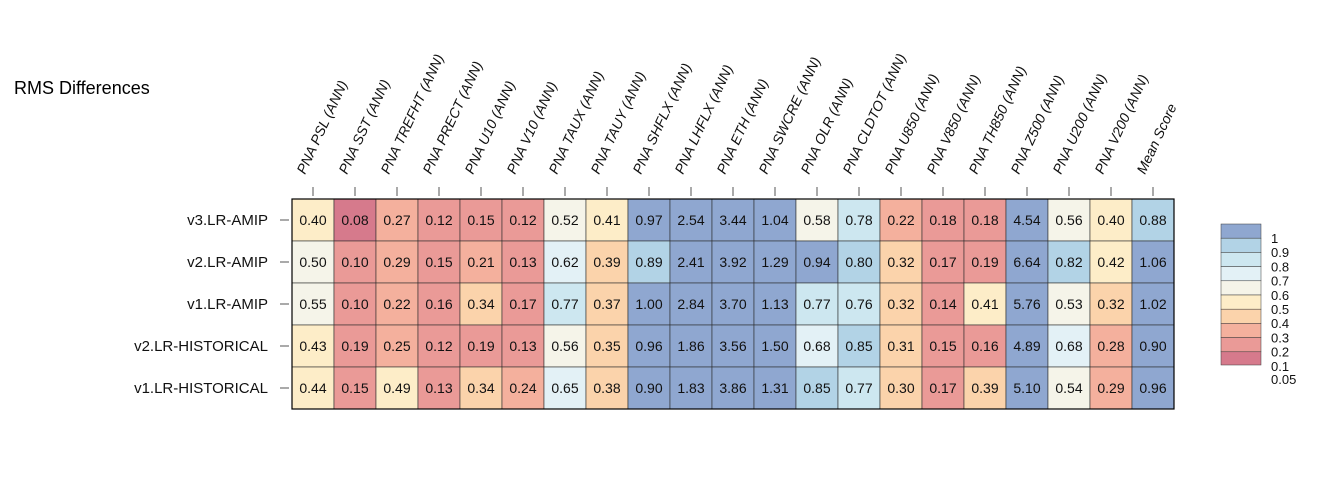 Image resolution: width=1319 pixels, height=495 pixels. I want to click on cell-value: 0.56, so click(564, 346).